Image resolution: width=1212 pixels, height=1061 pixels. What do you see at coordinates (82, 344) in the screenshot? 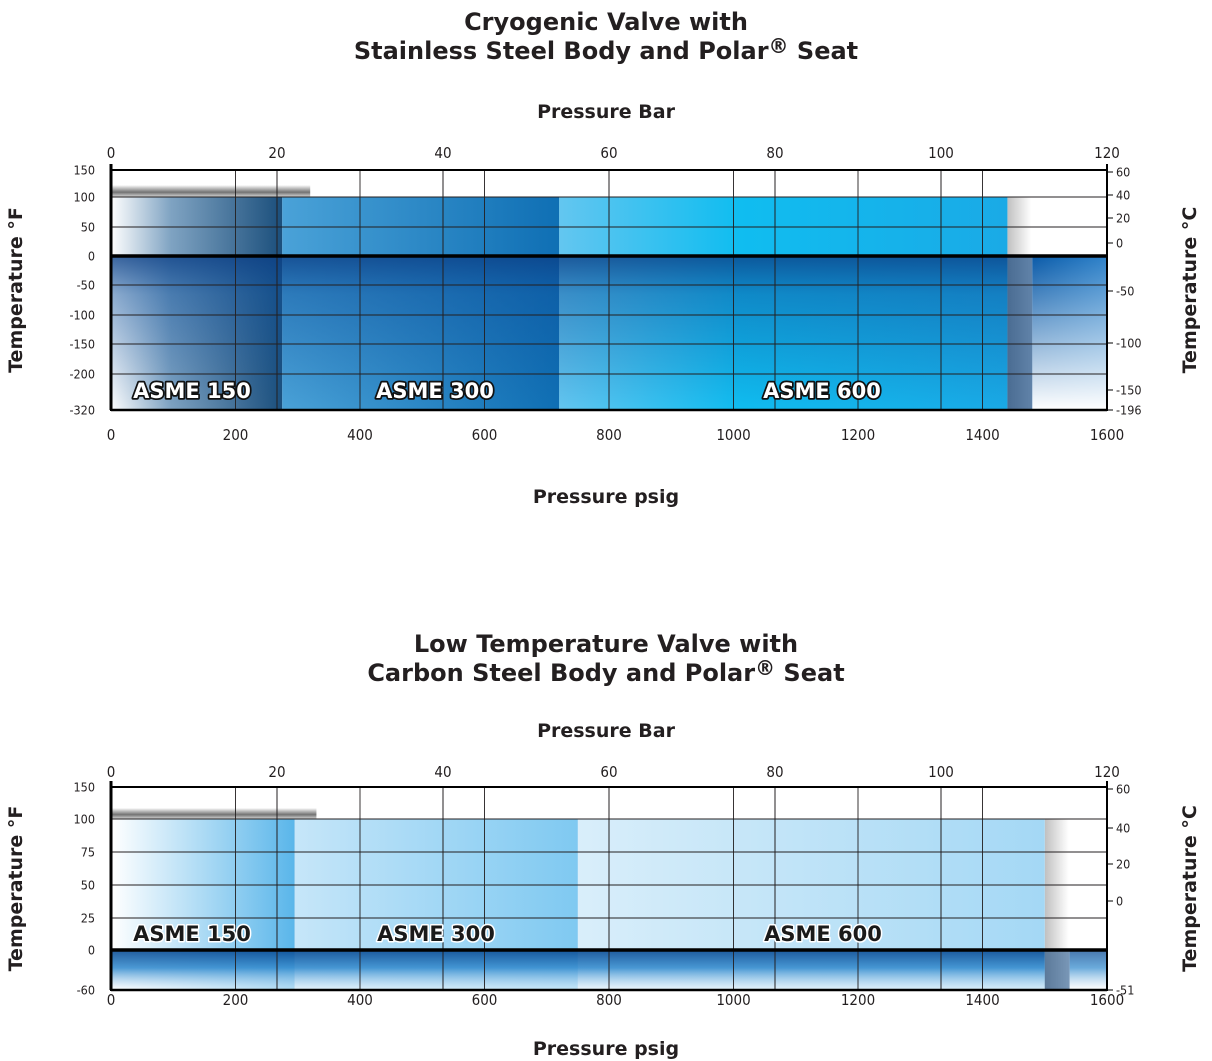
I see `fahrenheit-tick-label: -150` at bounding box center [82, 344].